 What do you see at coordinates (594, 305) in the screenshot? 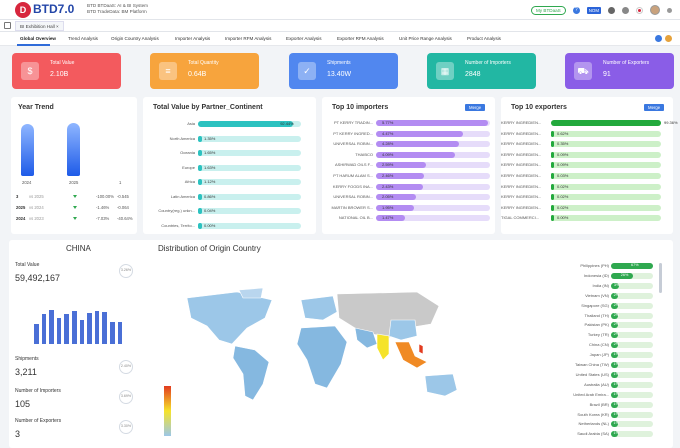
I see `origin-row: Singapore (SG) 2%` at bounding box center [594, 305].